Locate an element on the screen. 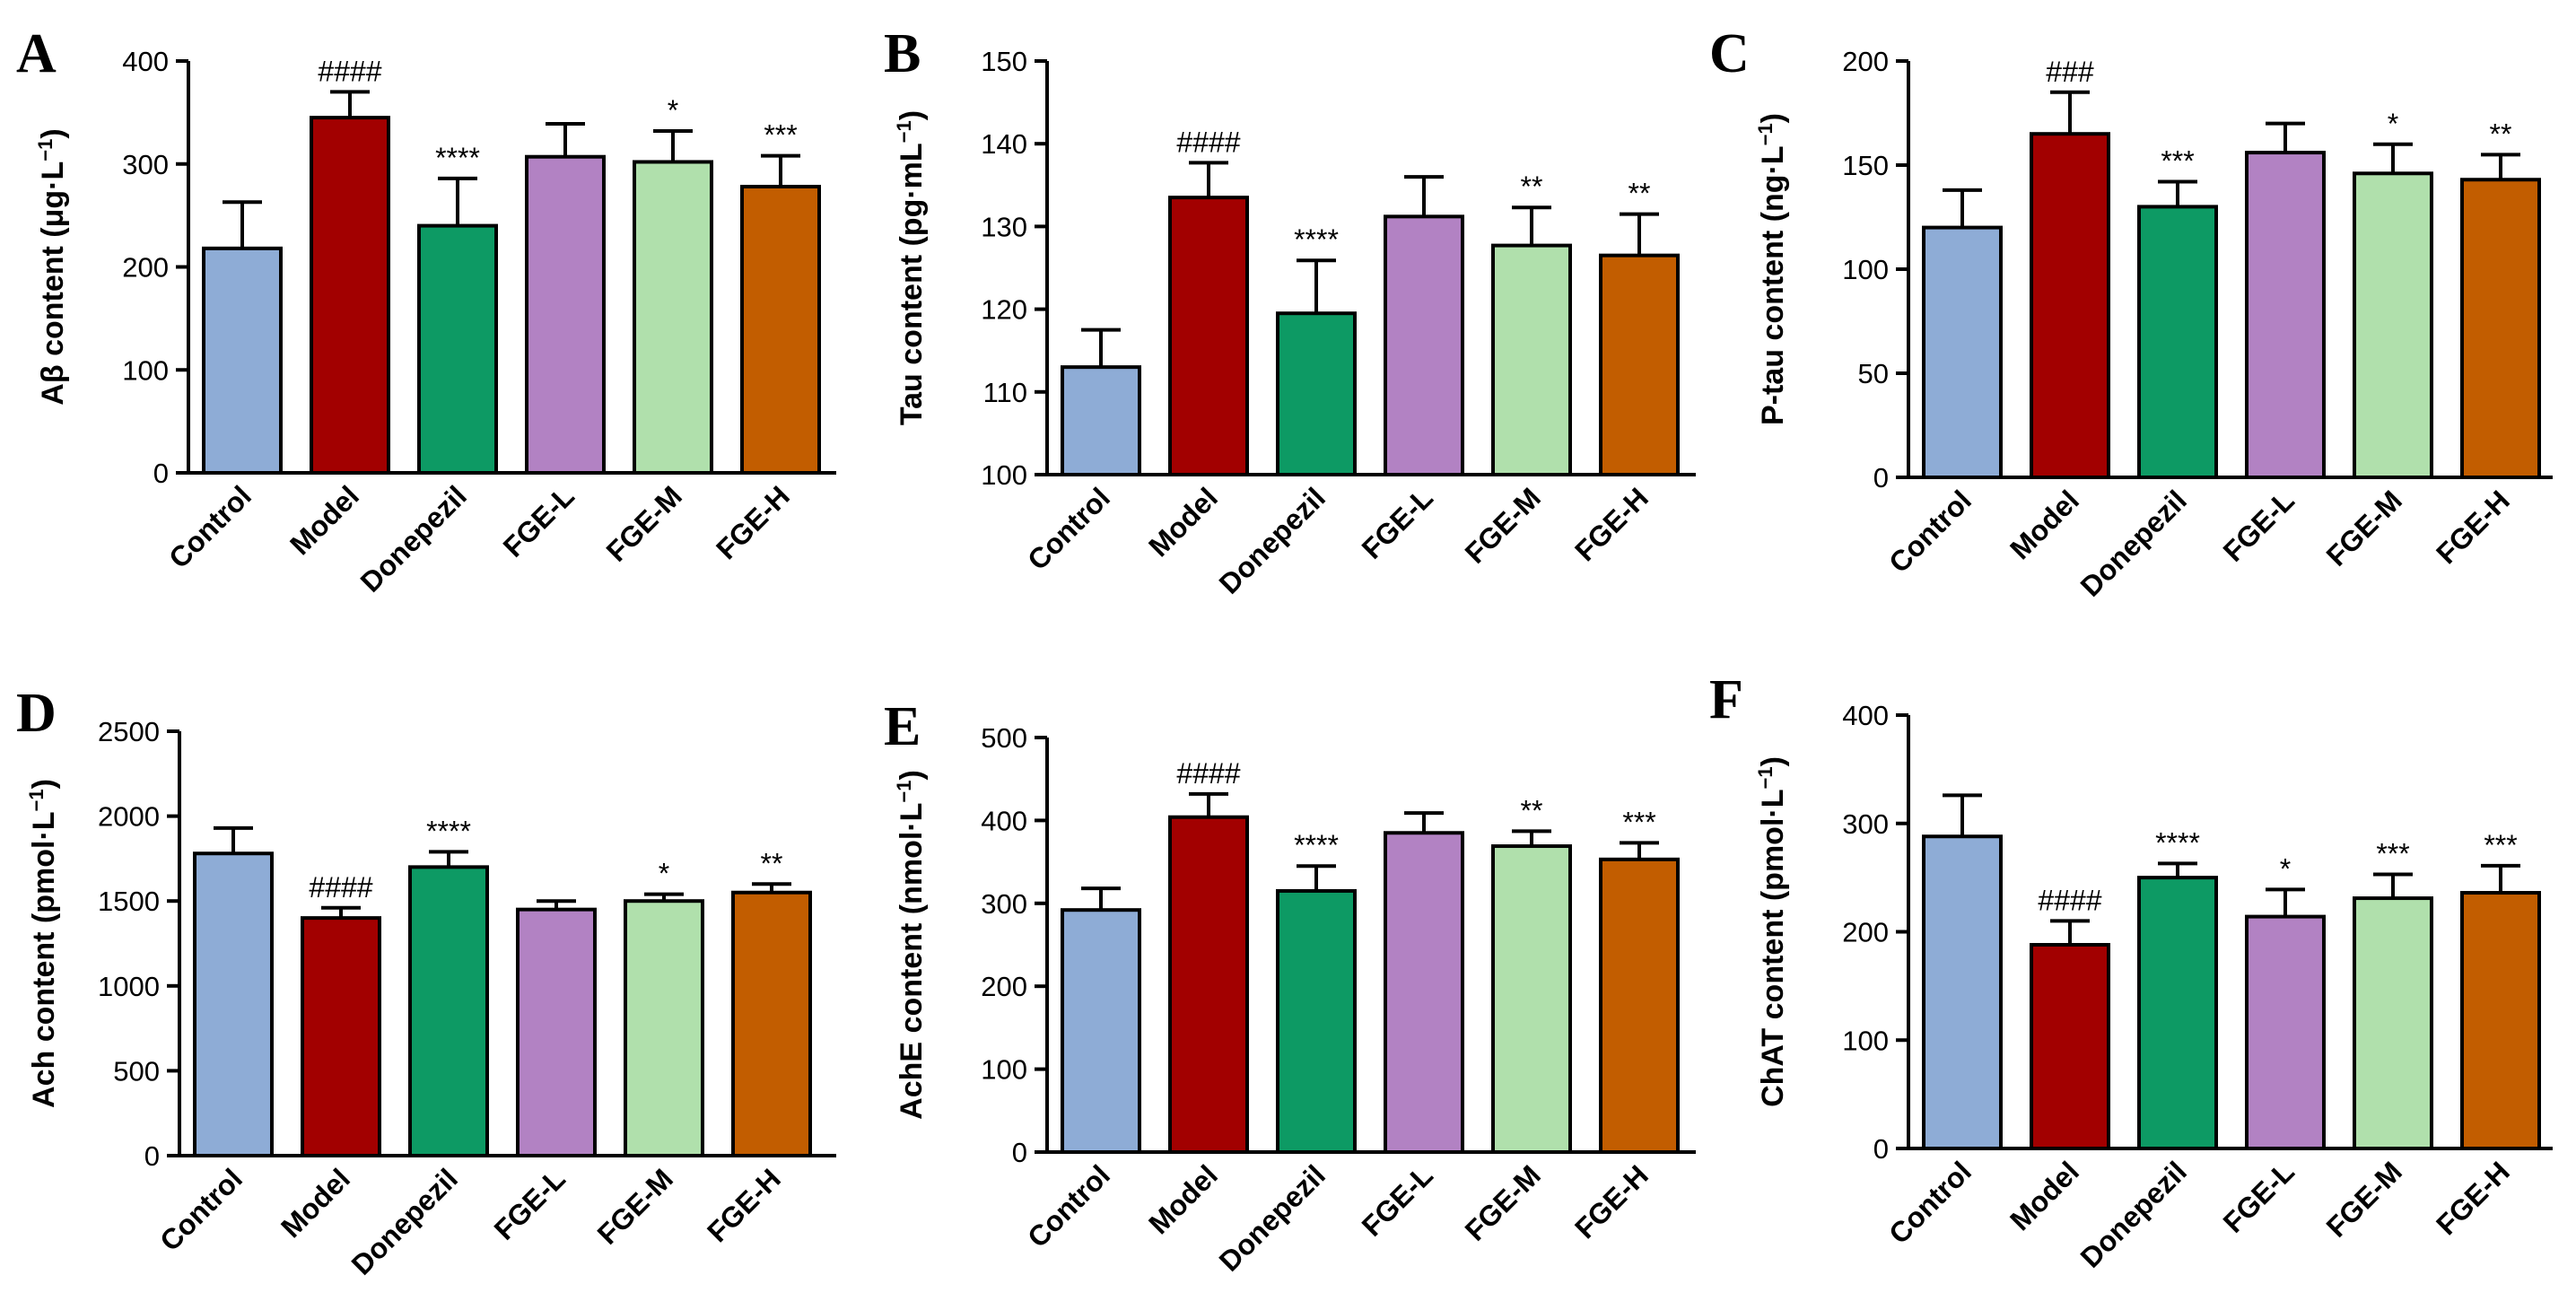 Image resolution: width=2576 pixels, height=1301 pixels. y-tick-label: 150 is located at coordinates (1004, 61).